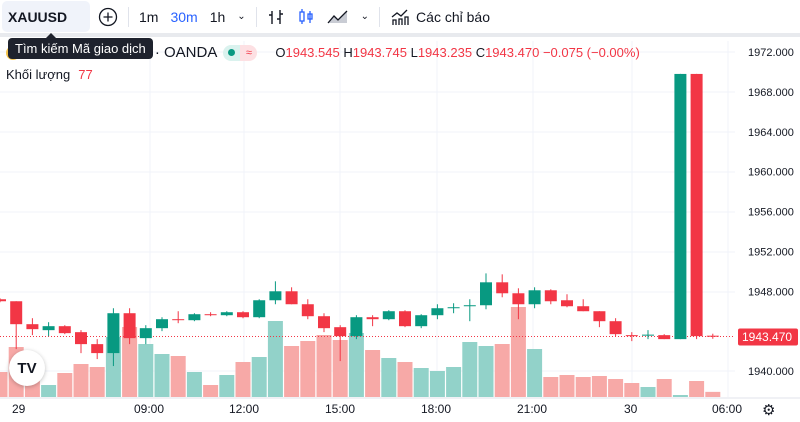  What do you see at coordinates (276, 17) in the screenshot?
I see `bar-chart-type-button` at bounding box center [276, 17].